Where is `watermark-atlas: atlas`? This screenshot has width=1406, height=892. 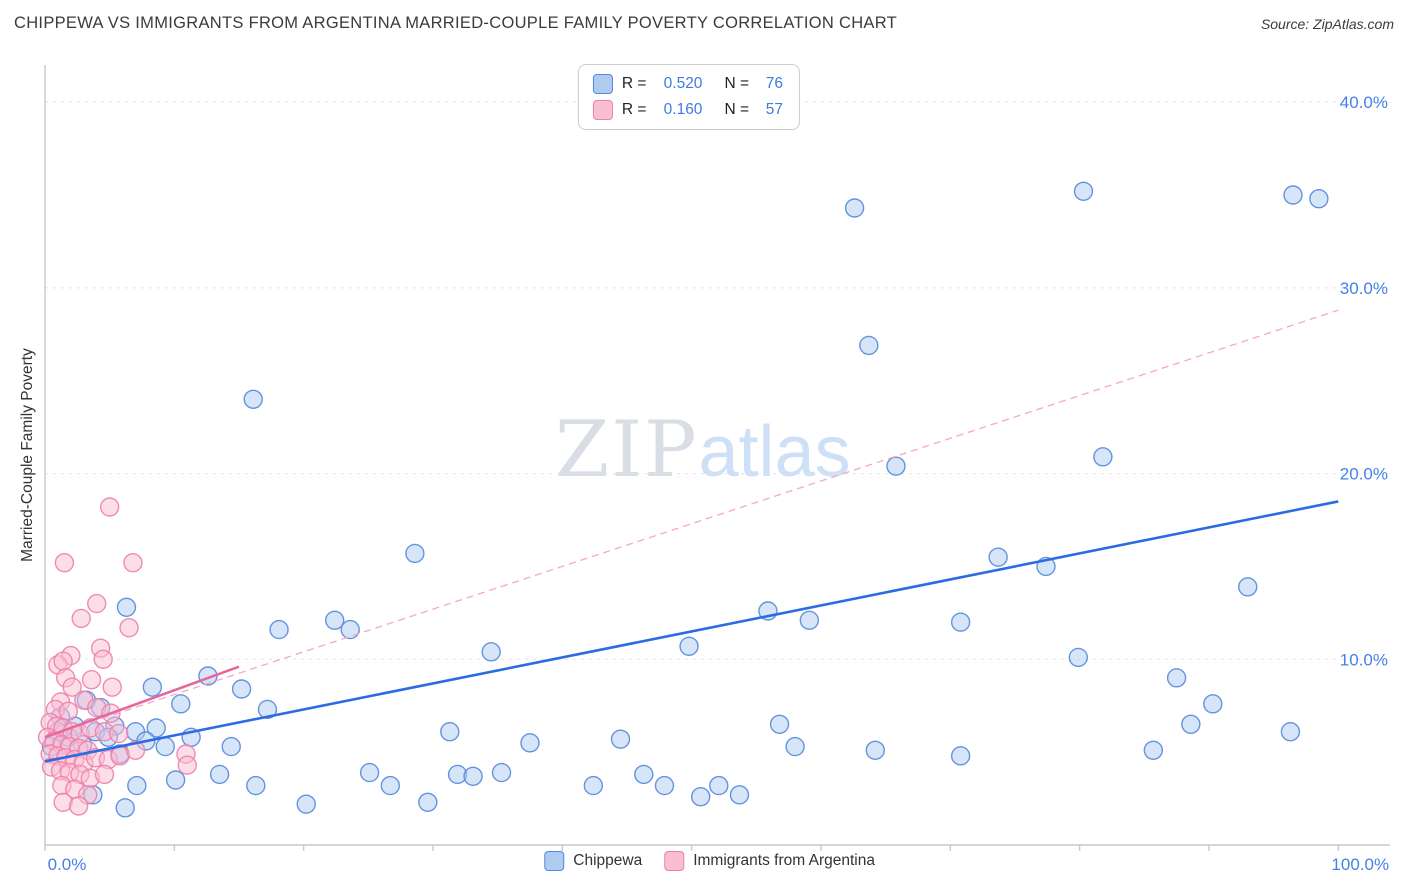
watermark-atlas: atlas is located at coordinates (774, 452).